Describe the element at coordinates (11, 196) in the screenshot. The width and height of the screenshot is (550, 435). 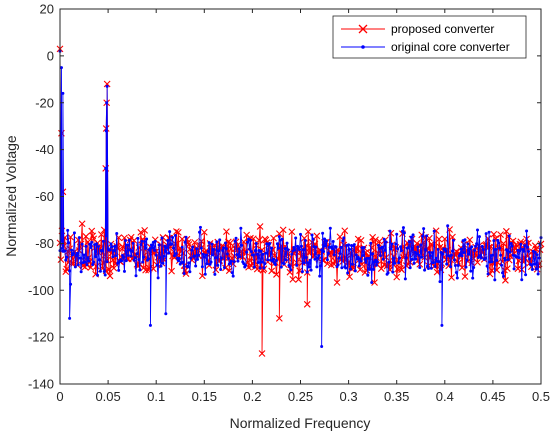
I see `y-axis-label: Normalized Voltage` at that location.